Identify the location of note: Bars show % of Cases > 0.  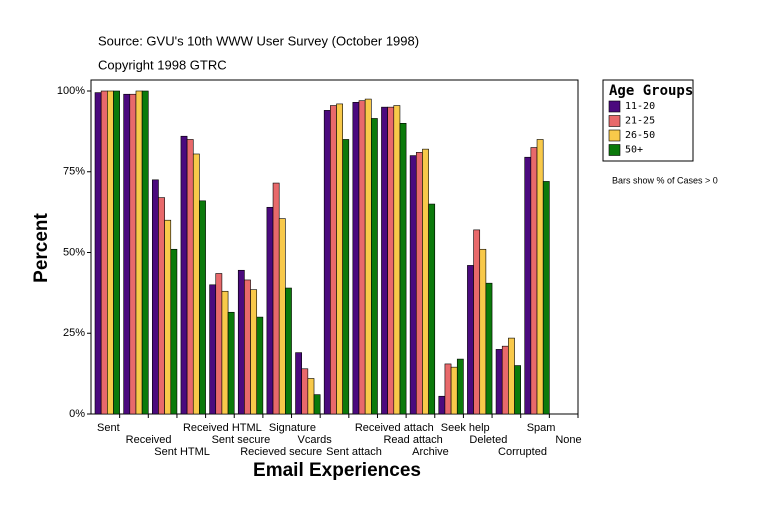
(665, 180).